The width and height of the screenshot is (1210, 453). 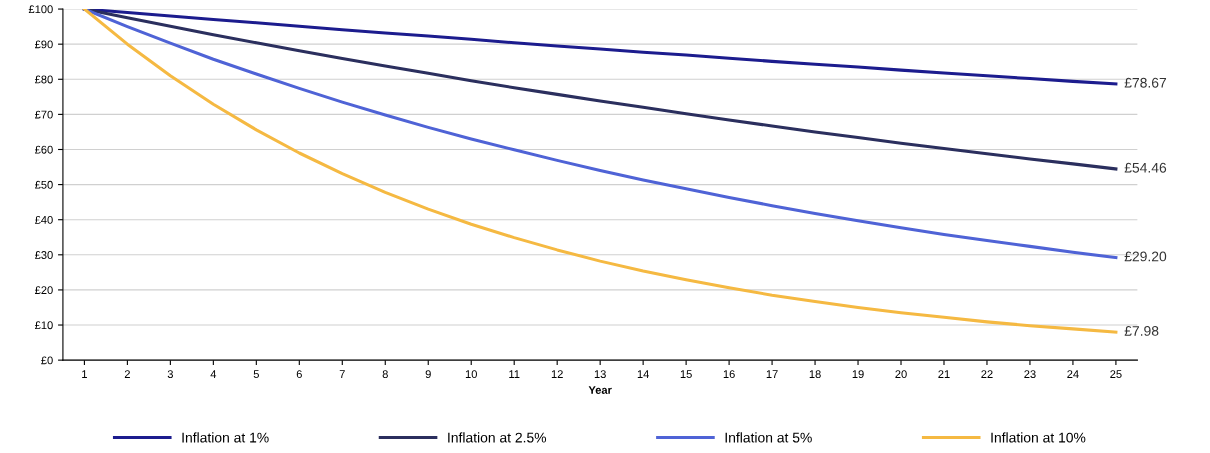 What do you see at coordinates (497, 437) in the screenshot?
I see `legend-label: Inflation at 2.5%` at bounding box center [497, 437].